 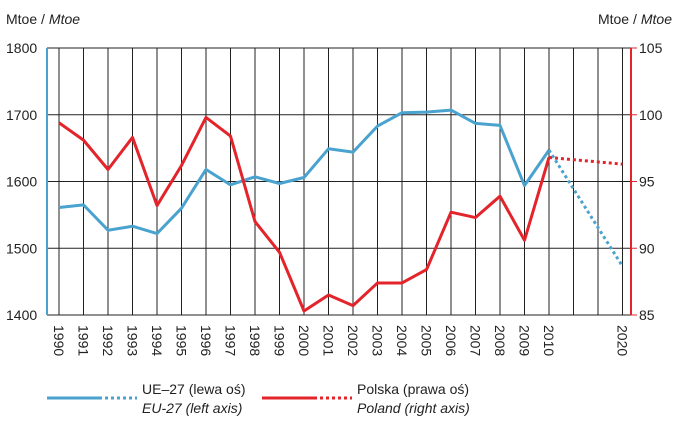 What do you see at coordinates (549, 340) in the screenshot?
I see `x-tick-label: 2010` at bounding box center [549, 340].